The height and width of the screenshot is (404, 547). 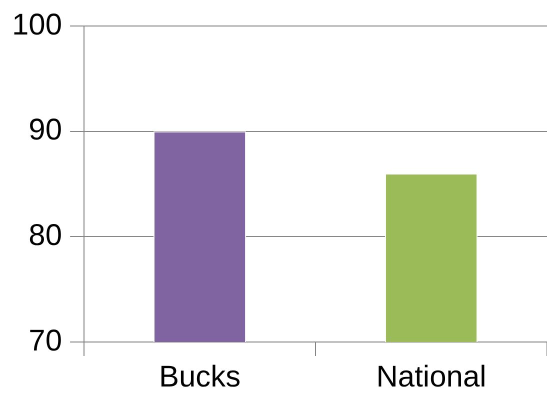 I want to click on x-tick-label: Bucks, so click(x=199, y=377).